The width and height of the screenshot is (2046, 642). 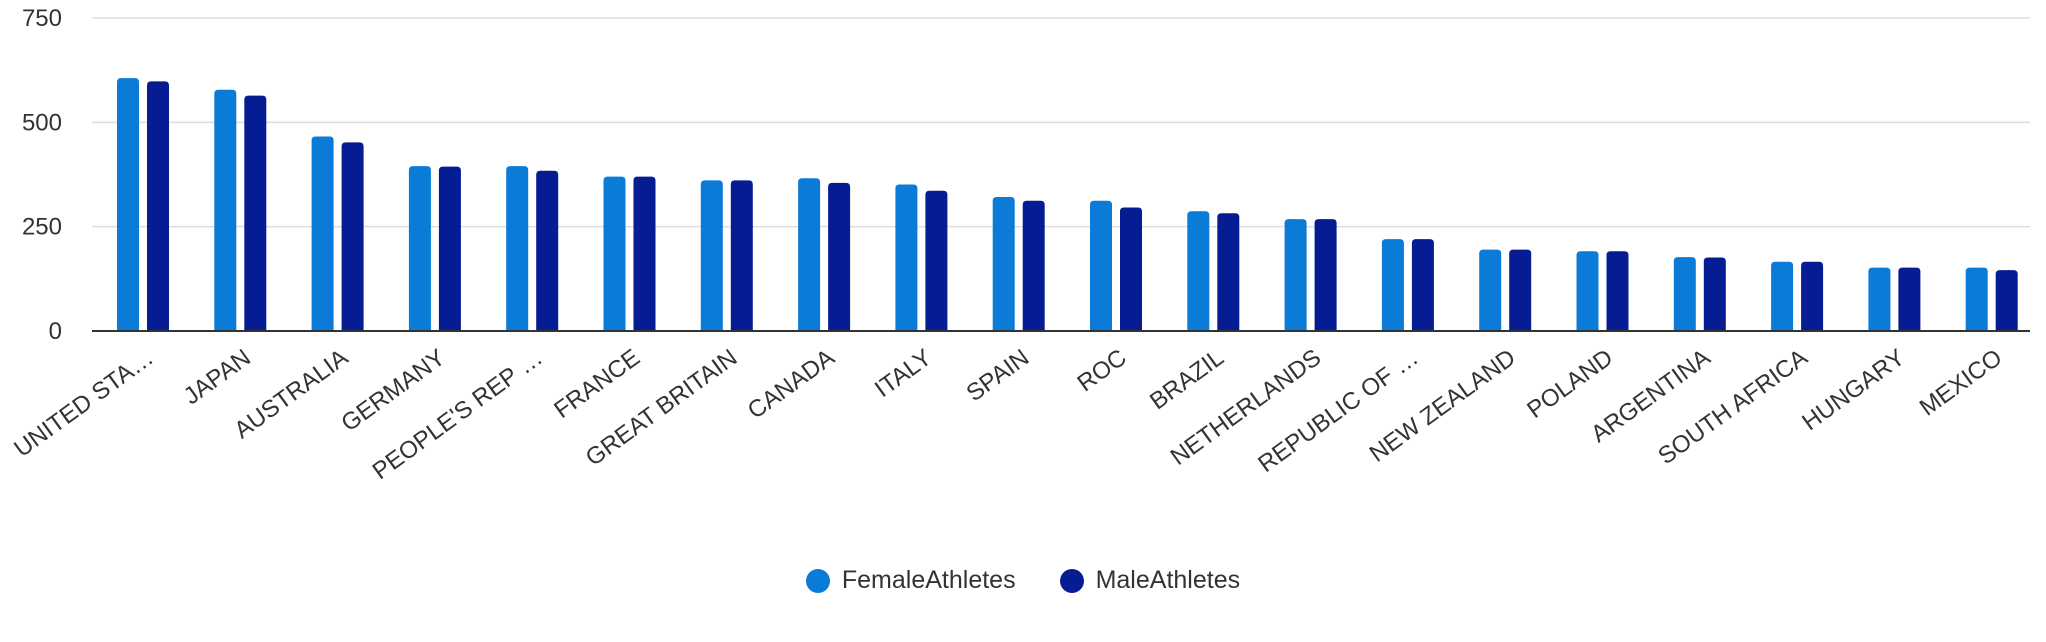 I want to click on y-tick-label: 500, so click(x=42, y=122).